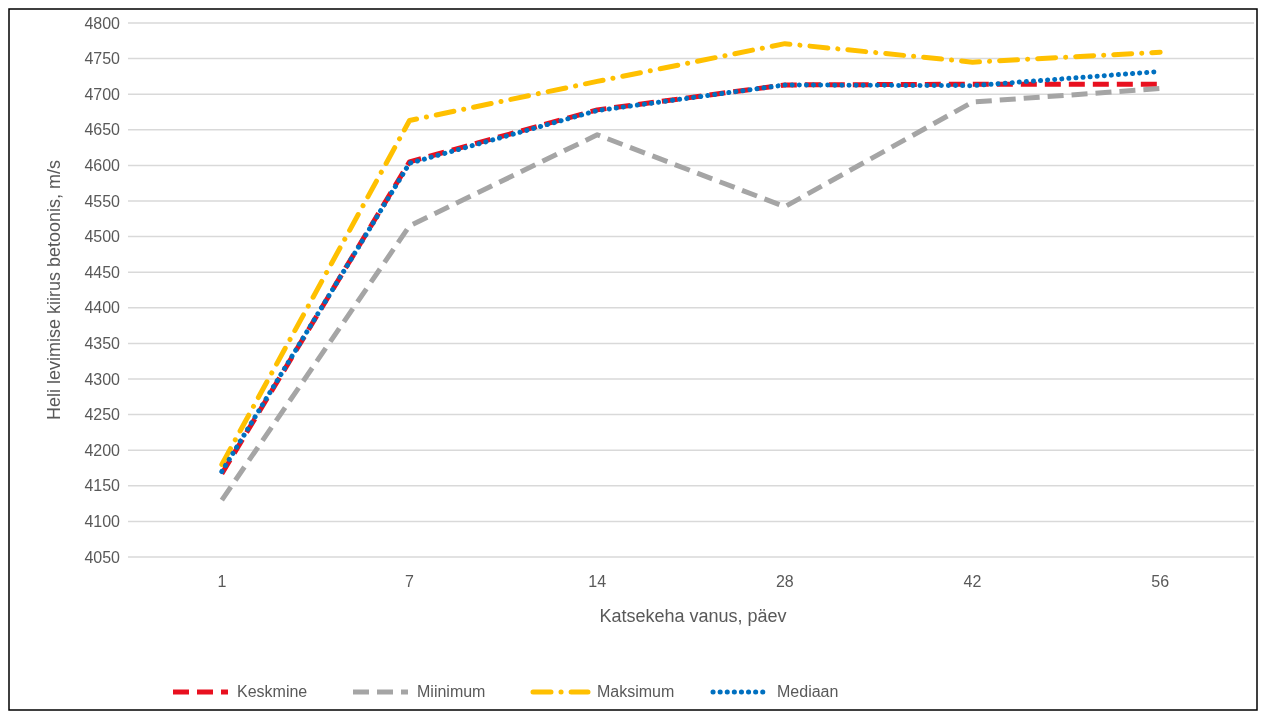 Image resolution: width=1266 pixels, height=719 pixels. What do you see at coordinates (54, 290) in the screenshot?
I see `y-axis-title: Heli levimise kiirus betoonis, m/s` at bounding box center [54, 290].